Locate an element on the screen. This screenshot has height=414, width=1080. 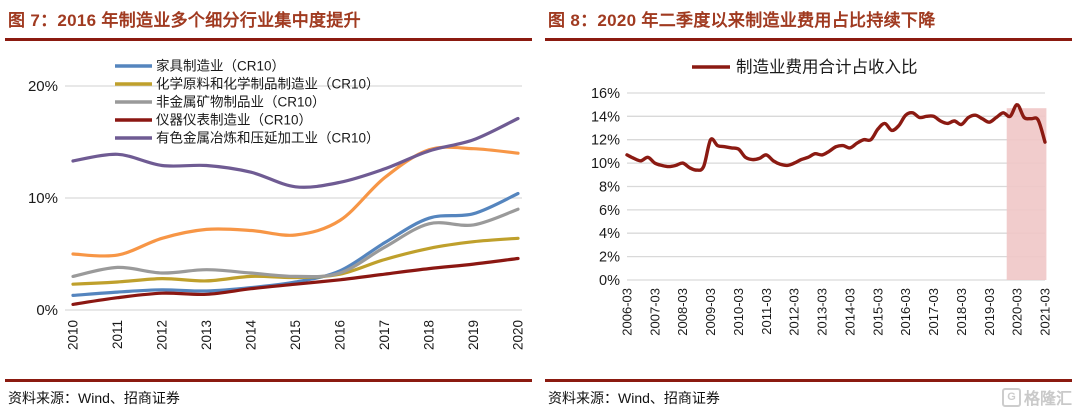
figure-8-title: 图 8：2020 年二季度以来制造业费用占比持续下降 is located at coordinates (742, 20).